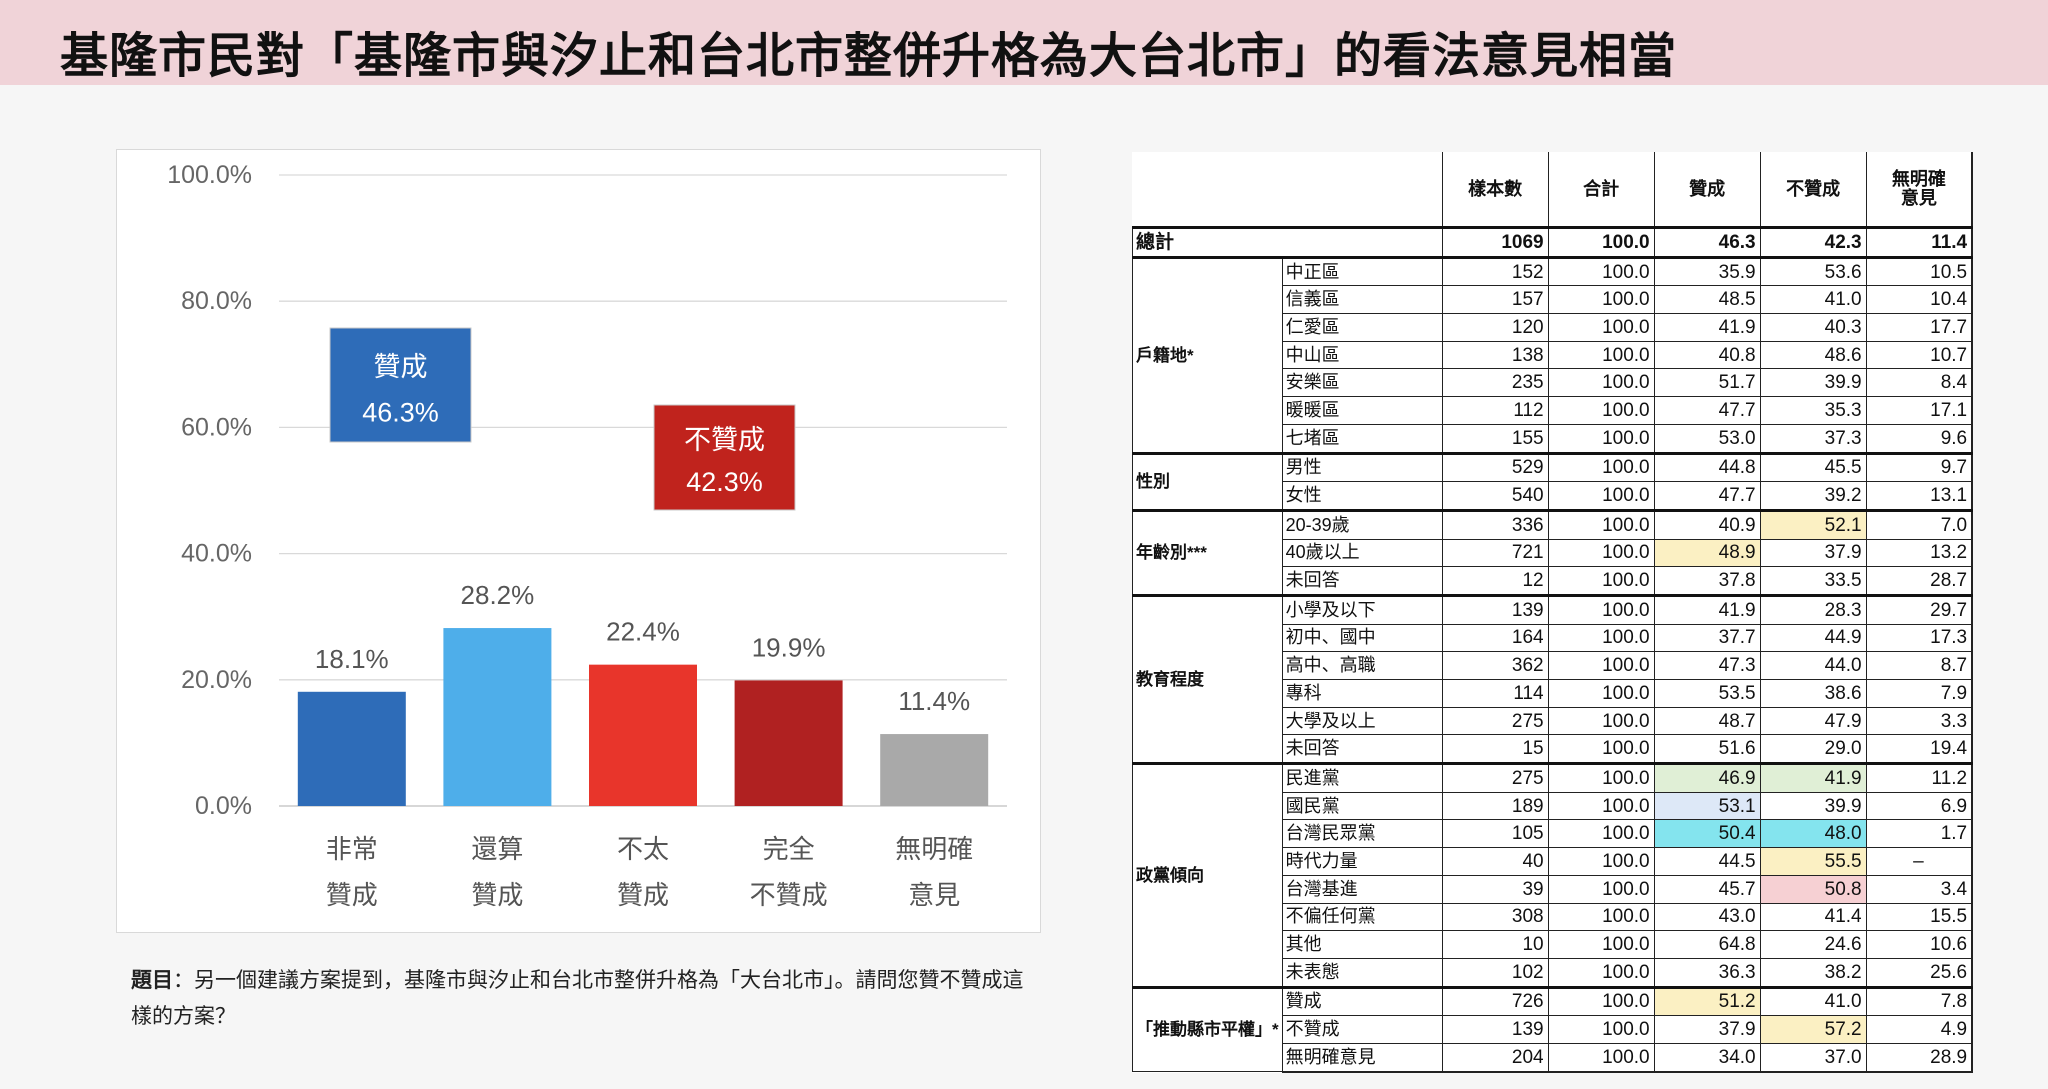  What do you see at coordinates (1495, 1001) in the screenshot?
I see `table-cell: 726` at bounding box center [1495, 1001].